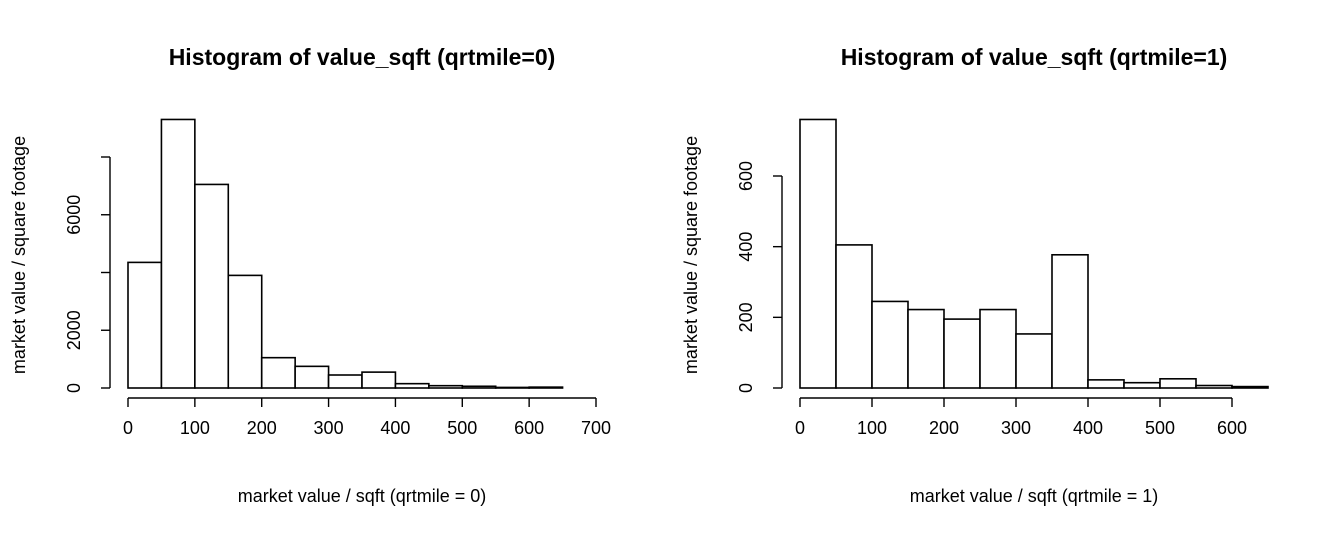 This screenshot has width=1344, height=537. I want to click on y-tick-label: 600, so click(746, 176).